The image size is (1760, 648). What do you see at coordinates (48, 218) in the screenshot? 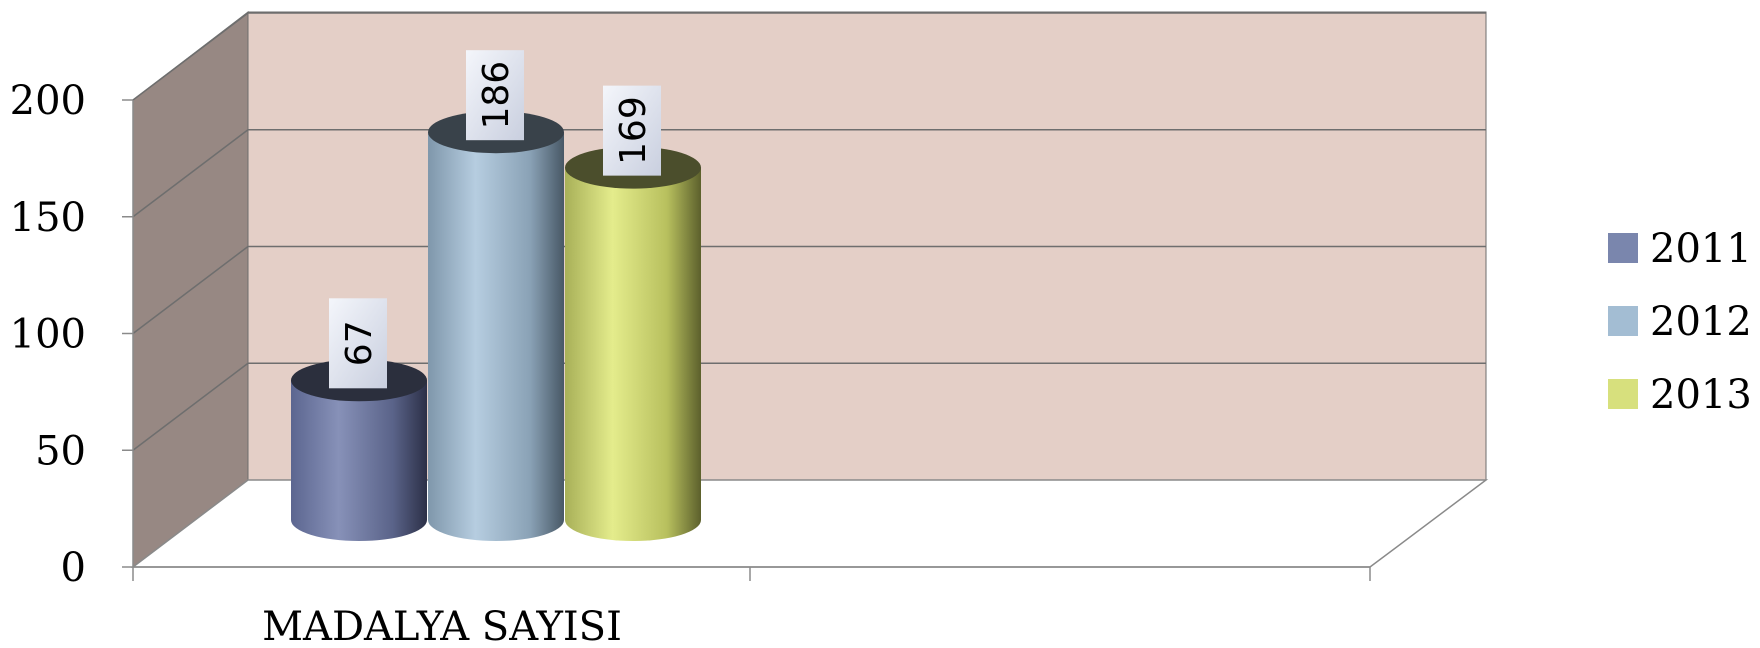
I see `y-tick-label: 150` at bounding box center [48, 218].